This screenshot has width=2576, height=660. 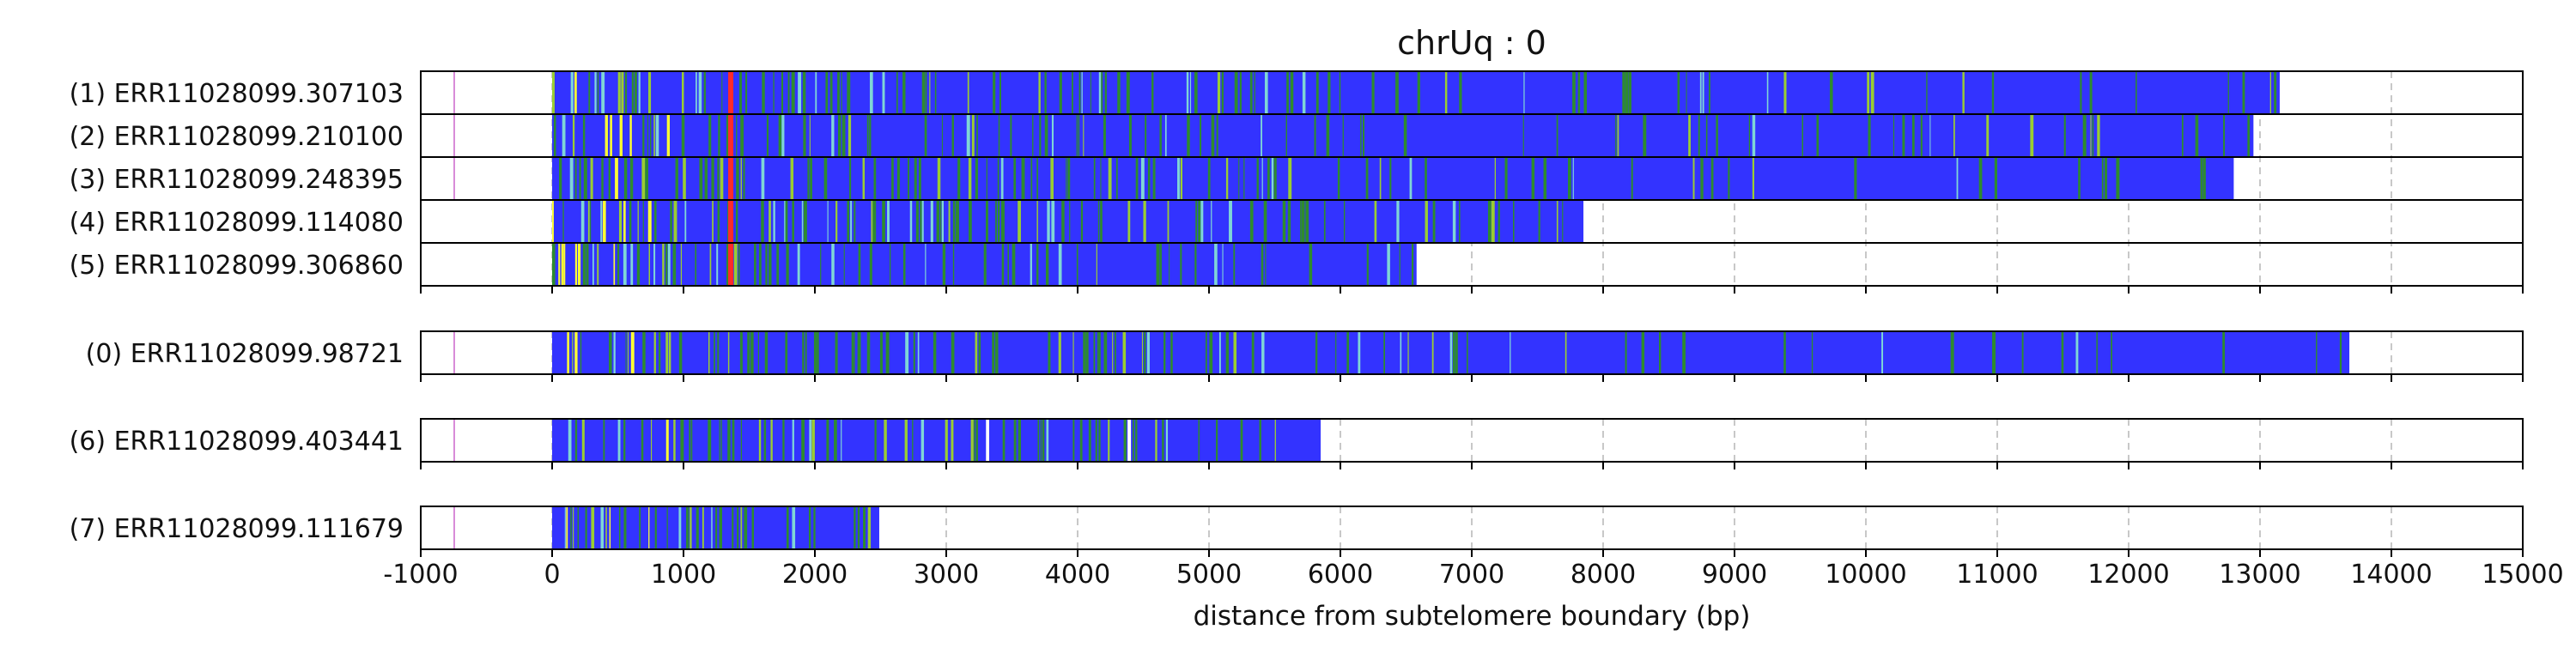 What do you see at coordinates (666, 527) in the screenshot?
I see `read-track` at bounding box center [666, 527].